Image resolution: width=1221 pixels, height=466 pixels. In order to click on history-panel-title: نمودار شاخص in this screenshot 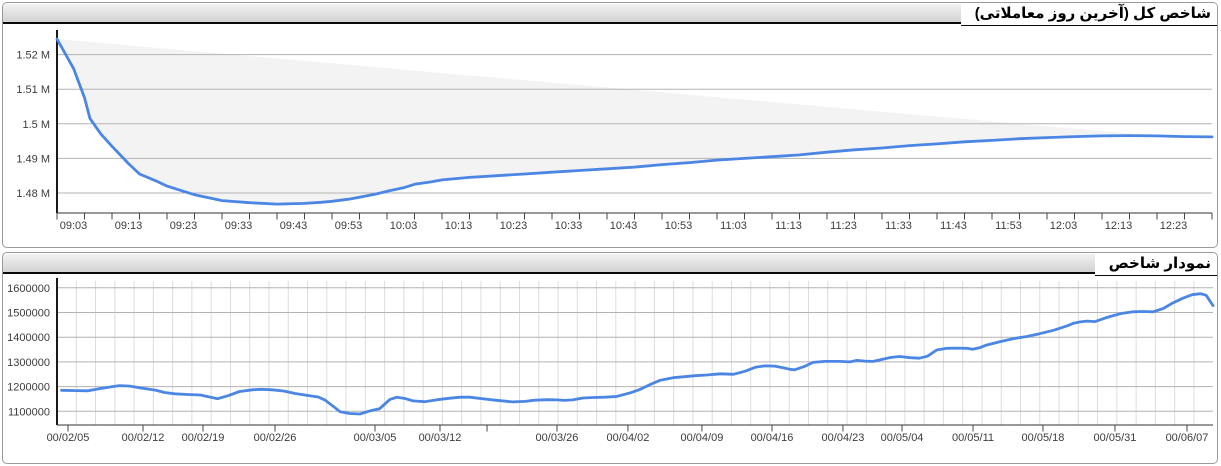, I will do `click(1155, 264)`.